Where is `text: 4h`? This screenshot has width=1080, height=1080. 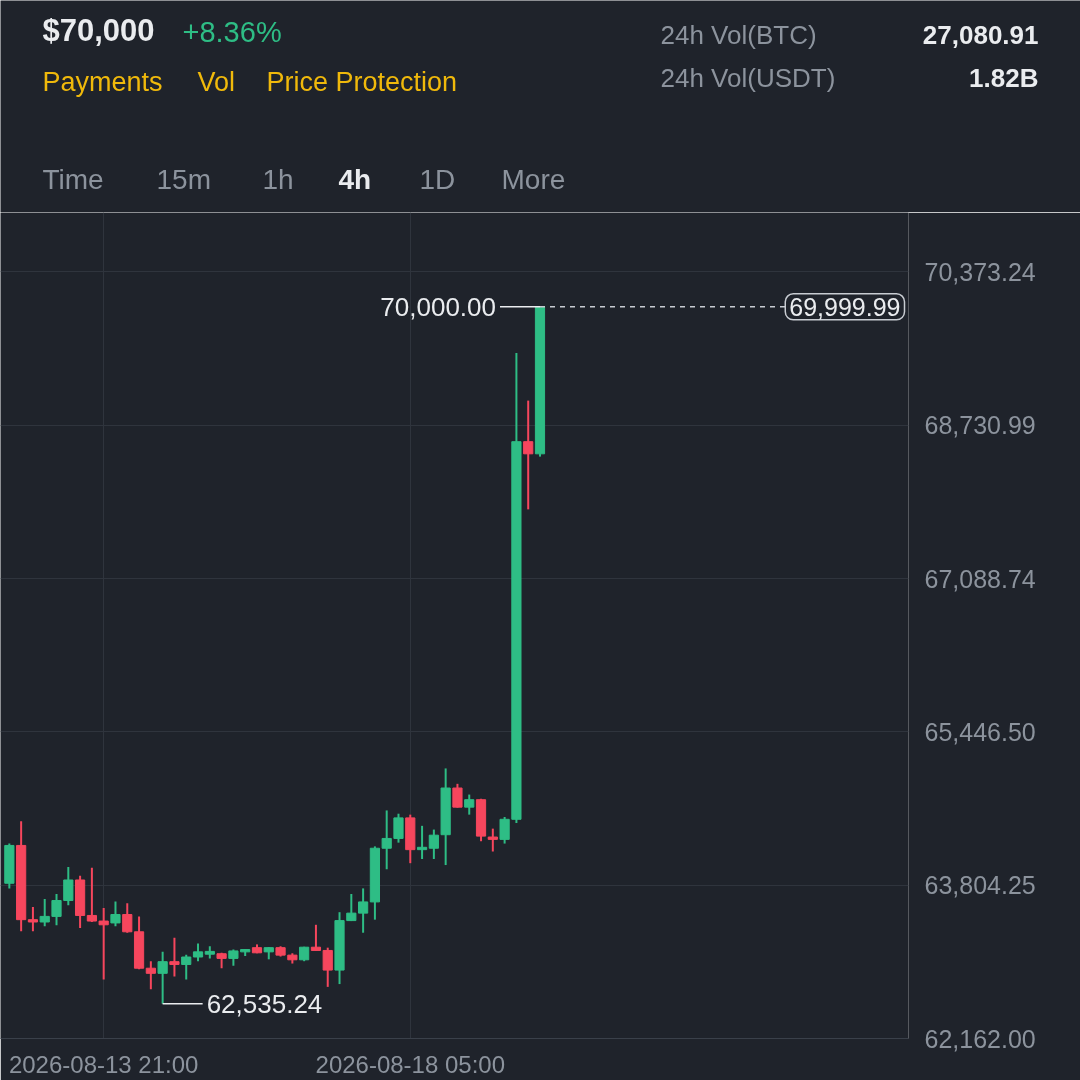 text: 4h is located at coordinates (355, 179).